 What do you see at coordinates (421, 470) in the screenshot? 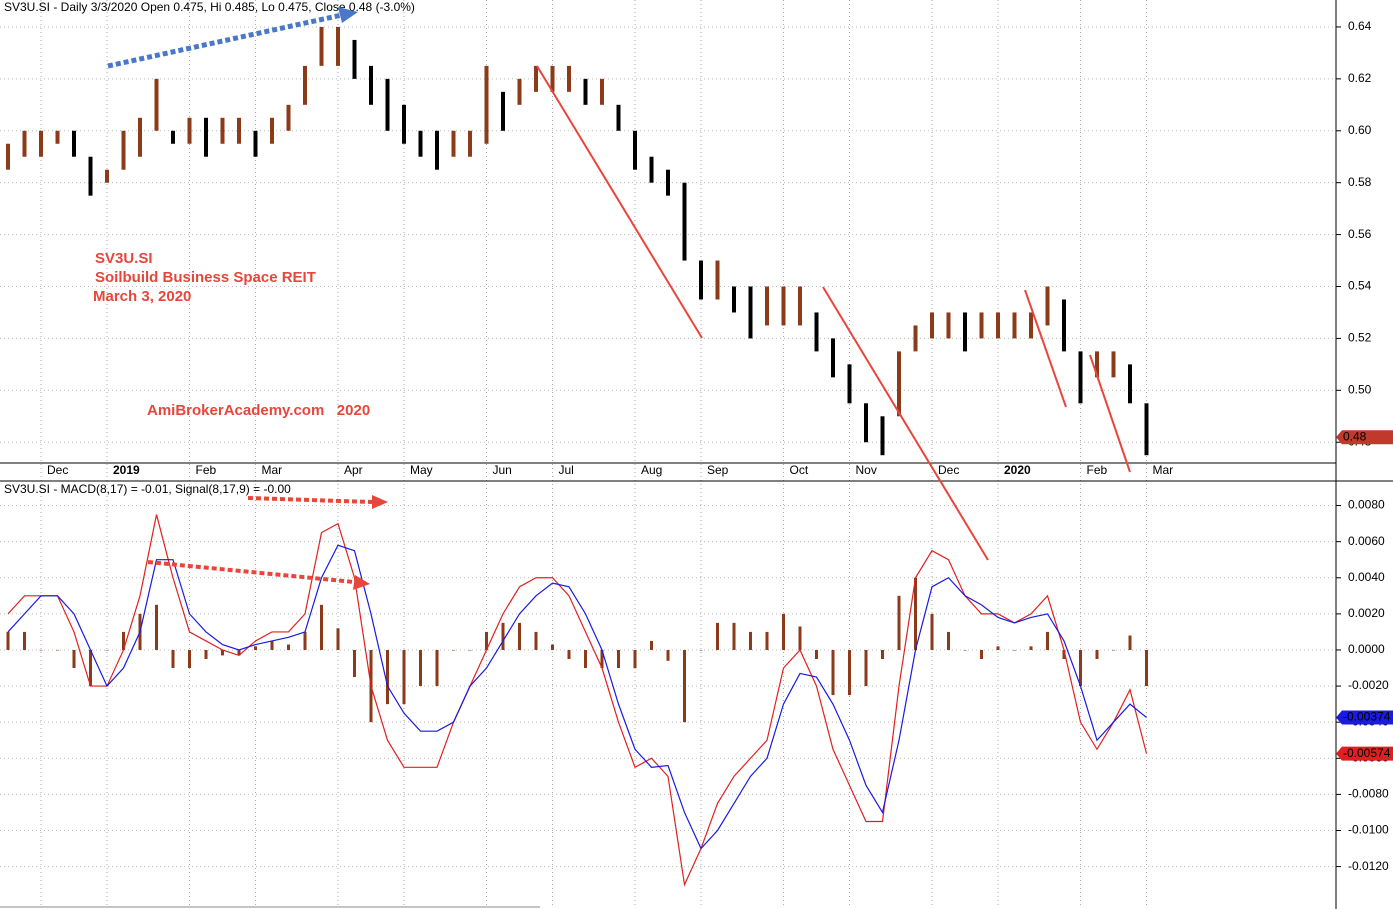
I see `x-tick-label: May` at bounding box center [421, 470].